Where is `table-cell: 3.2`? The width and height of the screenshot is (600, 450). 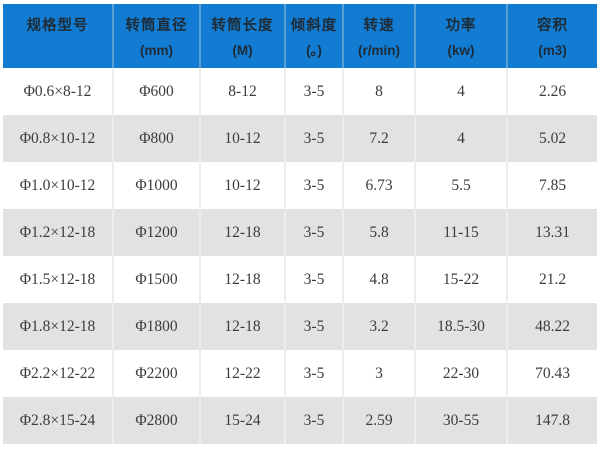
table-cell: 3.2 is located at coordinates (378, 326).